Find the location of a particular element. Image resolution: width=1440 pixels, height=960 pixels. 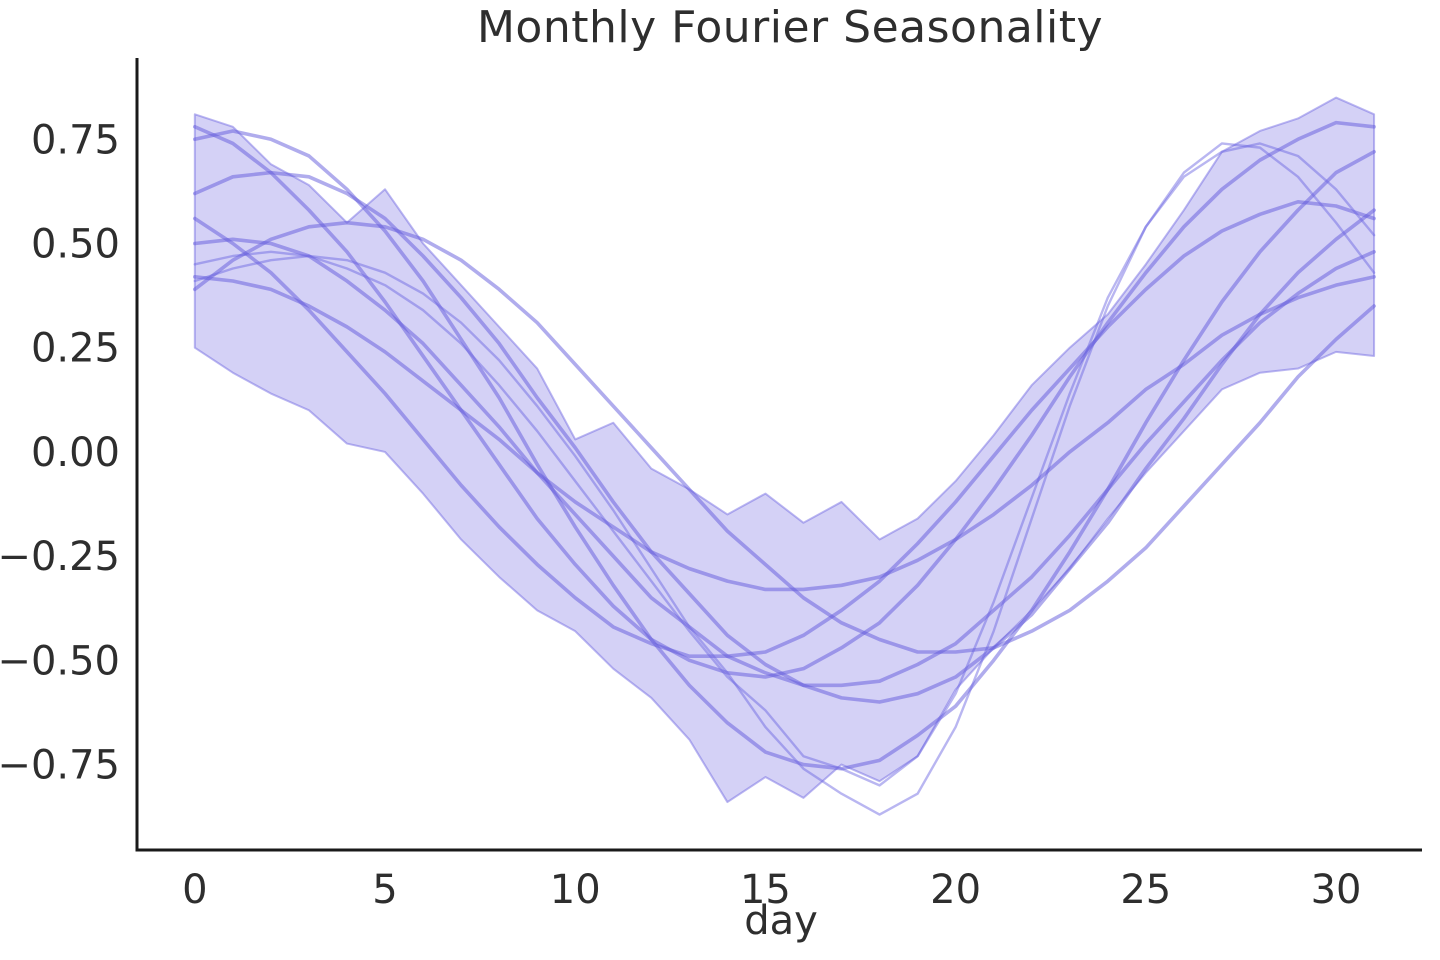

x-tick-label-0: 0 is located at coordinates (194, 890).